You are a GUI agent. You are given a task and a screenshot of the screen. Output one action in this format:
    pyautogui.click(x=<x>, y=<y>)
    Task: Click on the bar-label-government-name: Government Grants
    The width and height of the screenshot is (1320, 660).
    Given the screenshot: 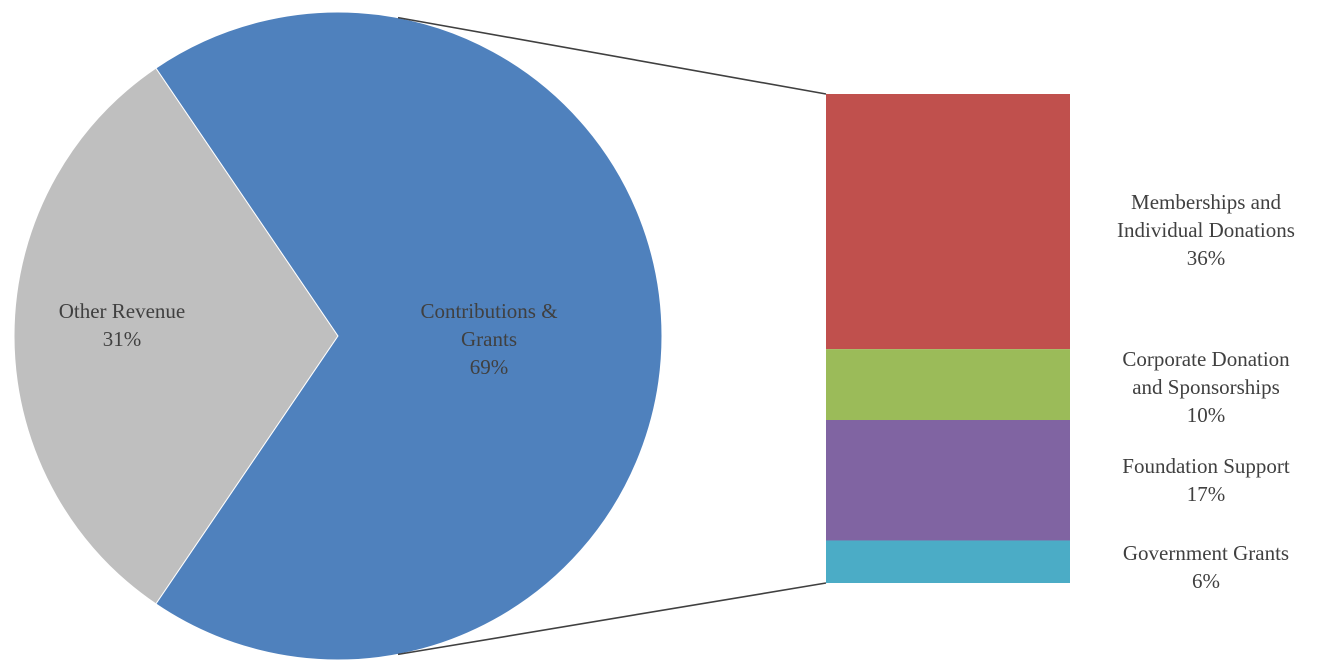 What is the action you would take?
    pyautogui.click(x=1206, y=553)
    